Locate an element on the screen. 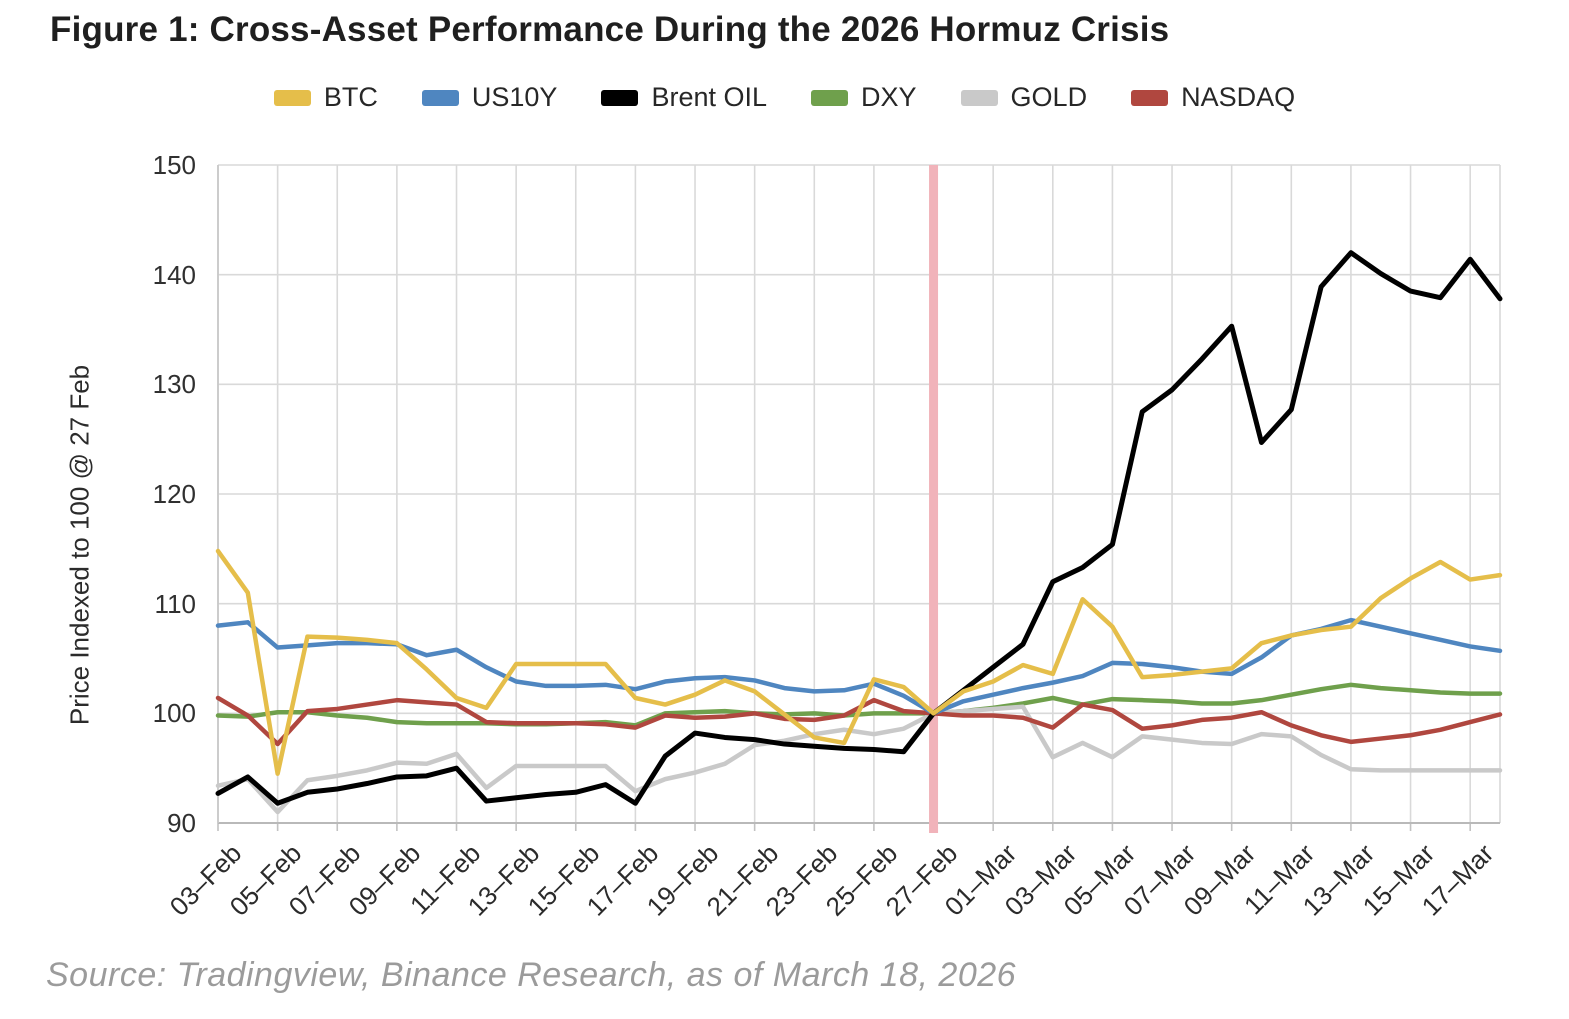 This screenshot has height=1019, width=1569. legend-swatch-dxy is located at coordinates (830, 97).